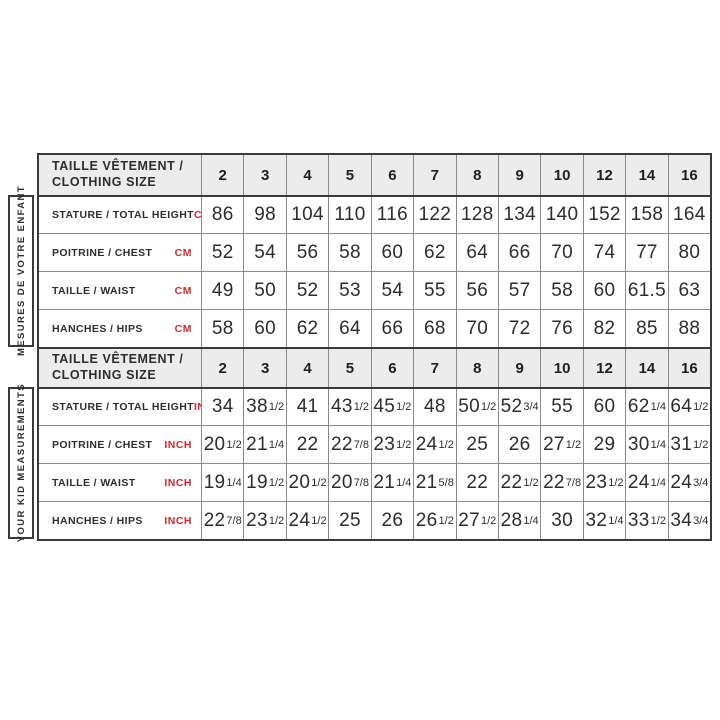  I want to click on fraction: 5/8, so click(446, 482).